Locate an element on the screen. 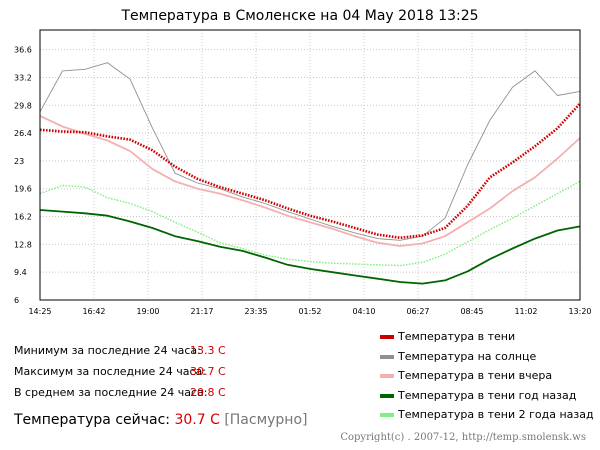 This screenshot has height=450, width=600. stat-min-label: Минимум за последние 24 часа: is located at coordinates (107, 350).